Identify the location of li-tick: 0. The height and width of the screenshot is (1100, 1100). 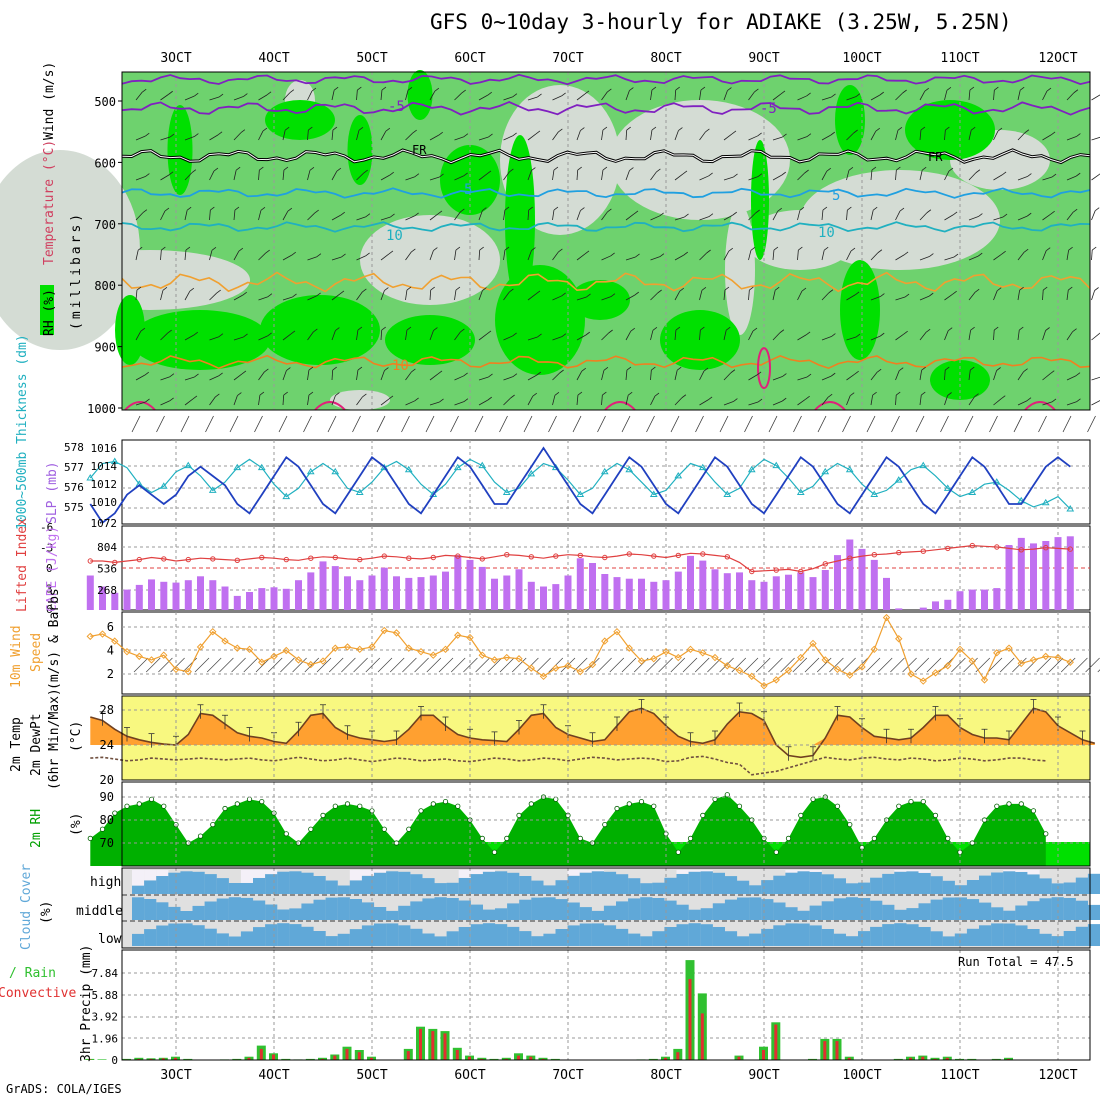
(49, 568).